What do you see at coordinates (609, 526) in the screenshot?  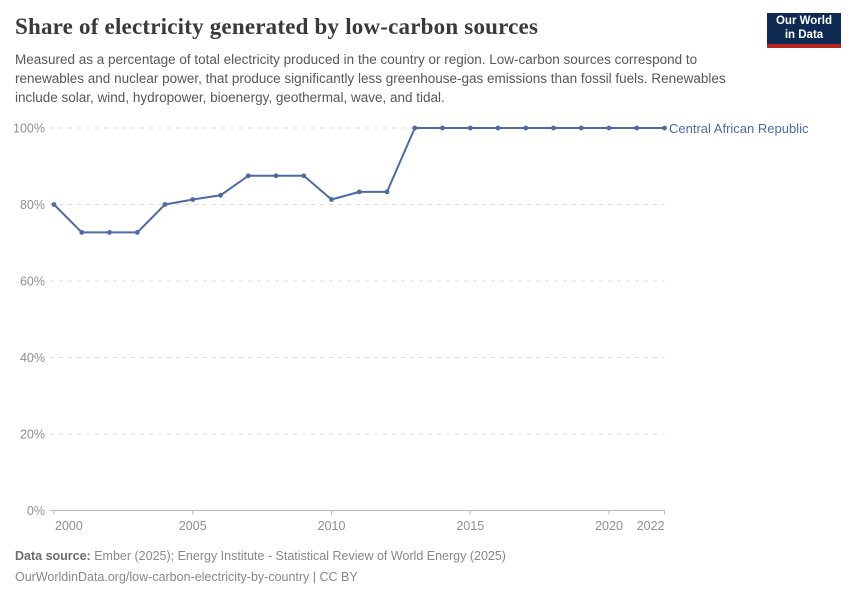 I see `x-tick-label: 2020` at bounding box center [609, 526].